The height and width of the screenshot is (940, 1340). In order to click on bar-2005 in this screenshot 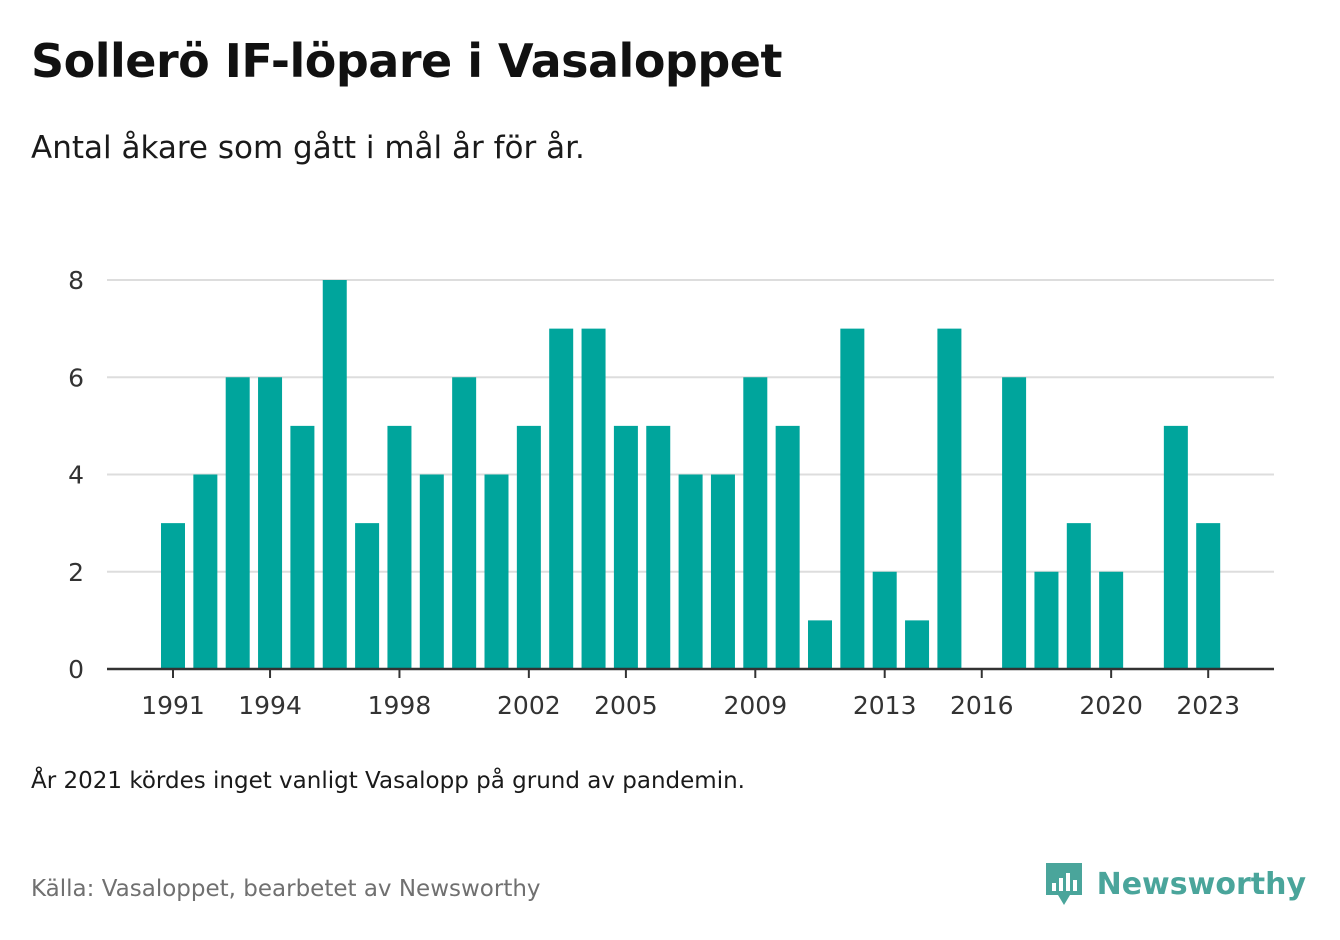, I will do `click(625, 547)`.